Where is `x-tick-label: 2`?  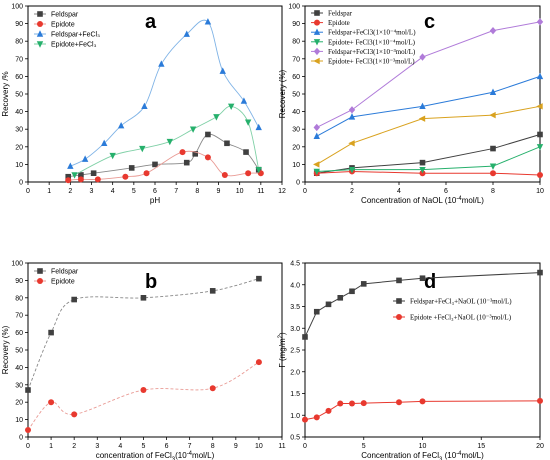 x-tick-label: 2 is located at coordinates (74, 446).